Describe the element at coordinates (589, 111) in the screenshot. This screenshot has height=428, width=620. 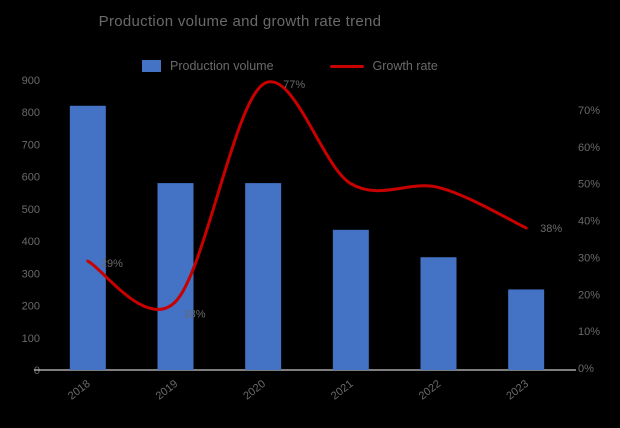
I see `right-axis-tick-label: 70%` at that location.